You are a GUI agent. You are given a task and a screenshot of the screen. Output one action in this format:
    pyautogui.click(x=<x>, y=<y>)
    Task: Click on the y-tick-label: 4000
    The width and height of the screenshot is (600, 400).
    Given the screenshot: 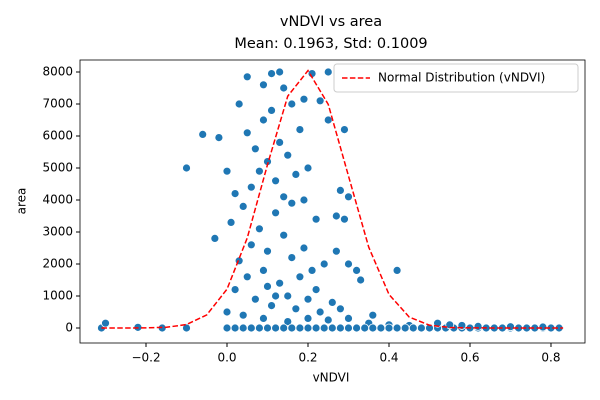 What is the action you would take?
    pyautogui.click(x=57, y=199)
    